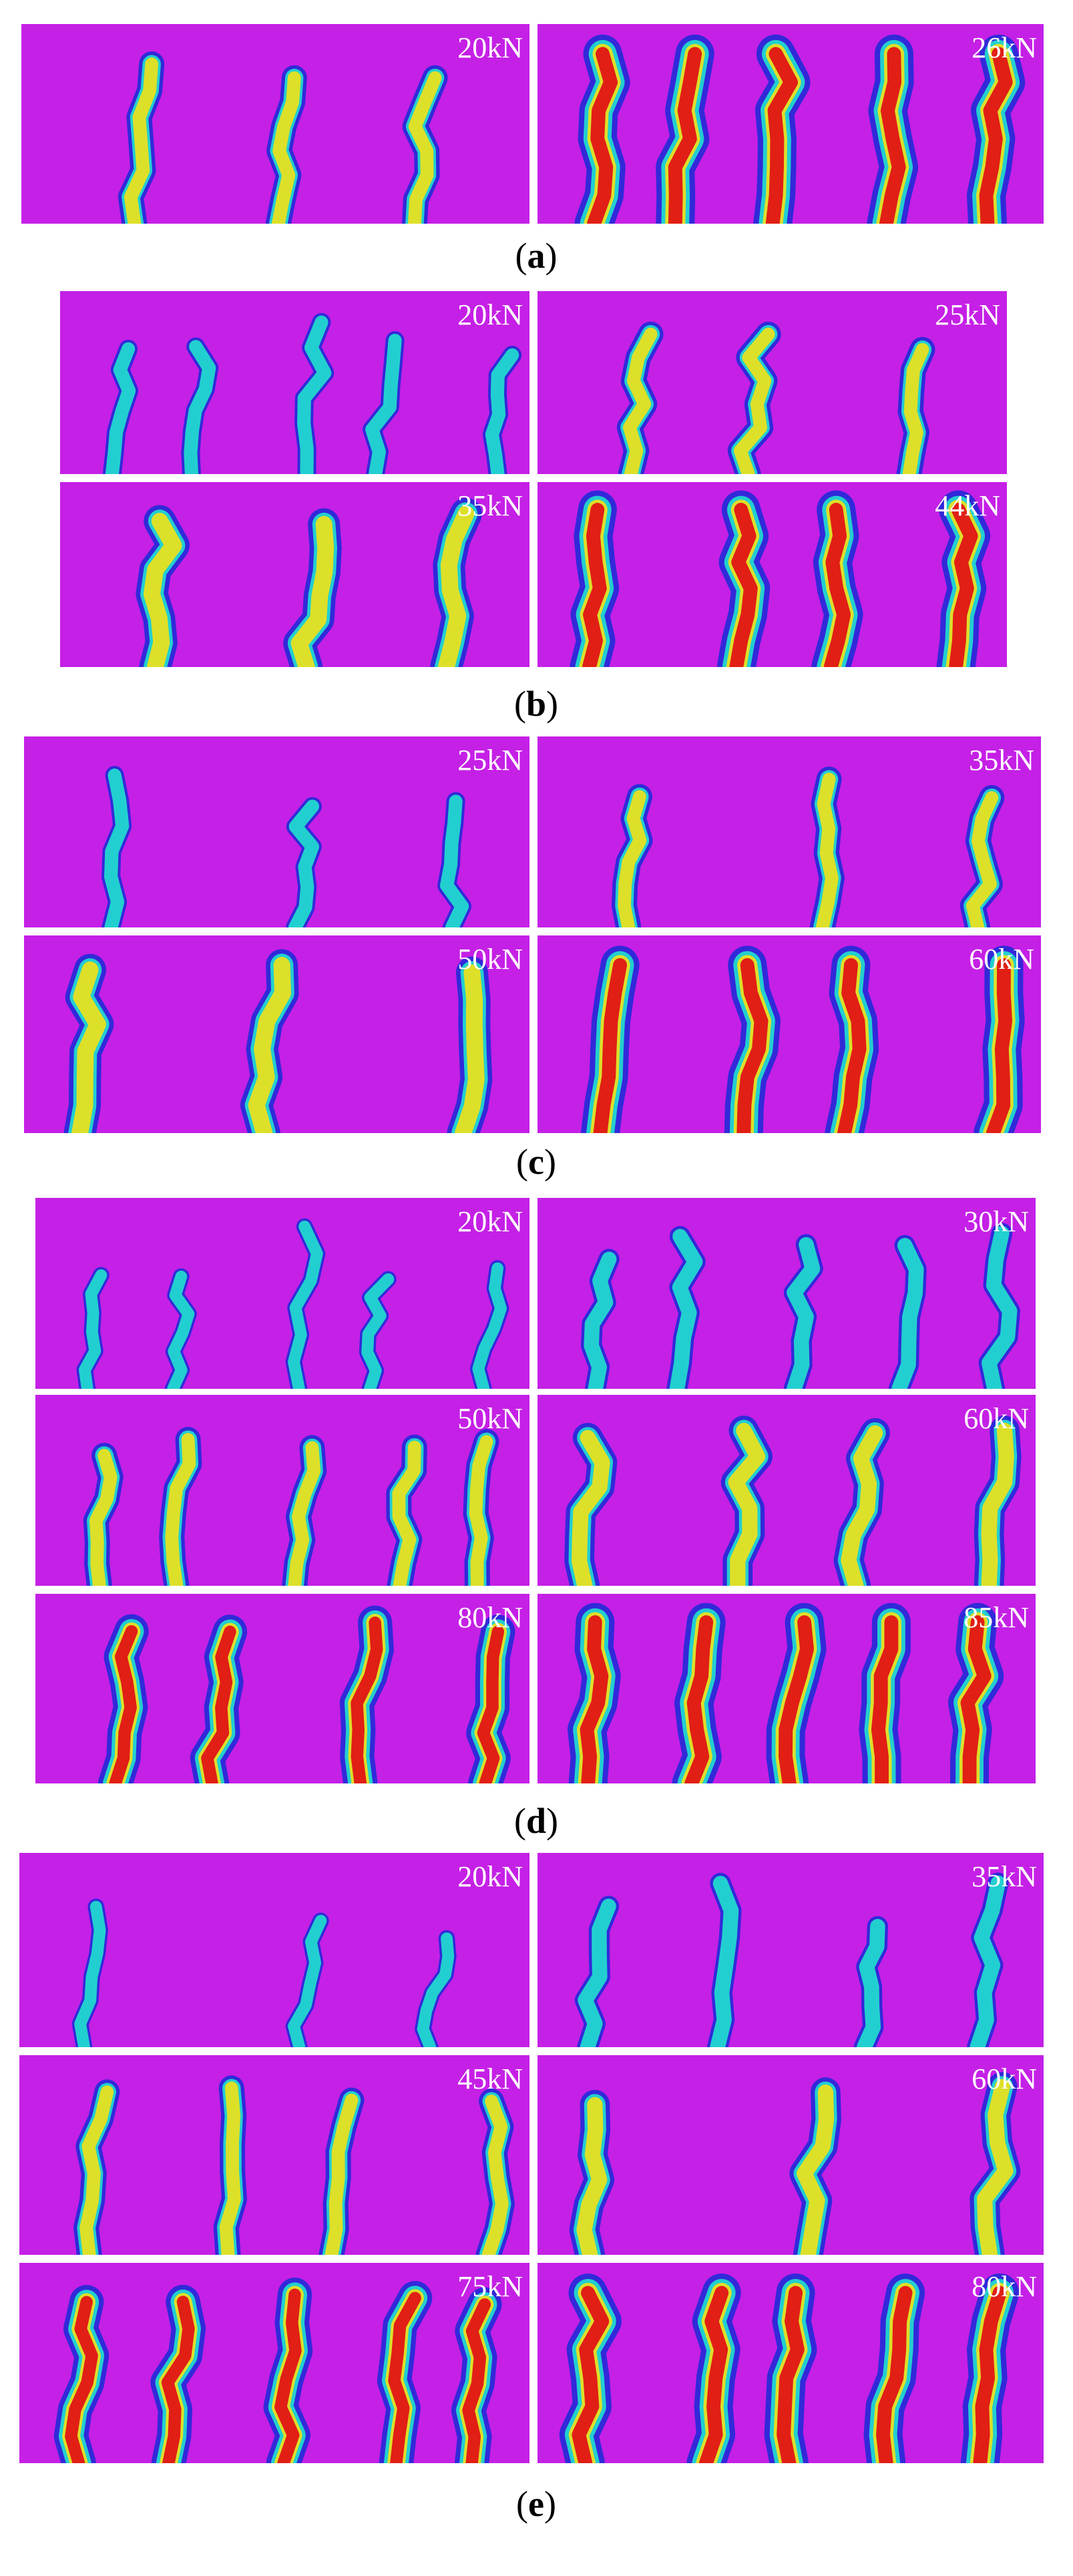  I want to click on caption: (a), so click(536, 256).